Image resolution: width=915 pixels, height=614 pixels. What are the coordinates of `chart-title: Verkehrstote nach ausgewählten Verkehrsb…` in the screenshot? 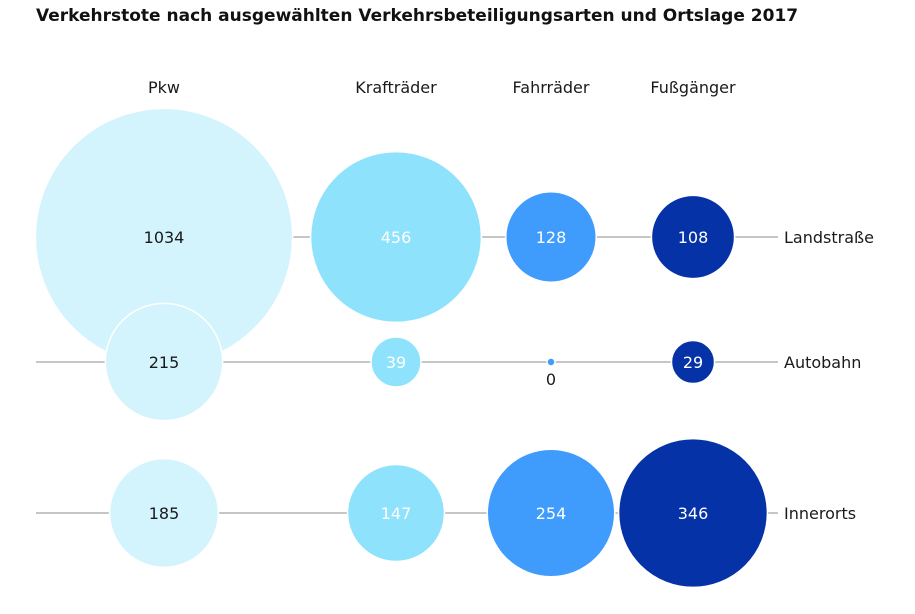 It's located at (417, 16).